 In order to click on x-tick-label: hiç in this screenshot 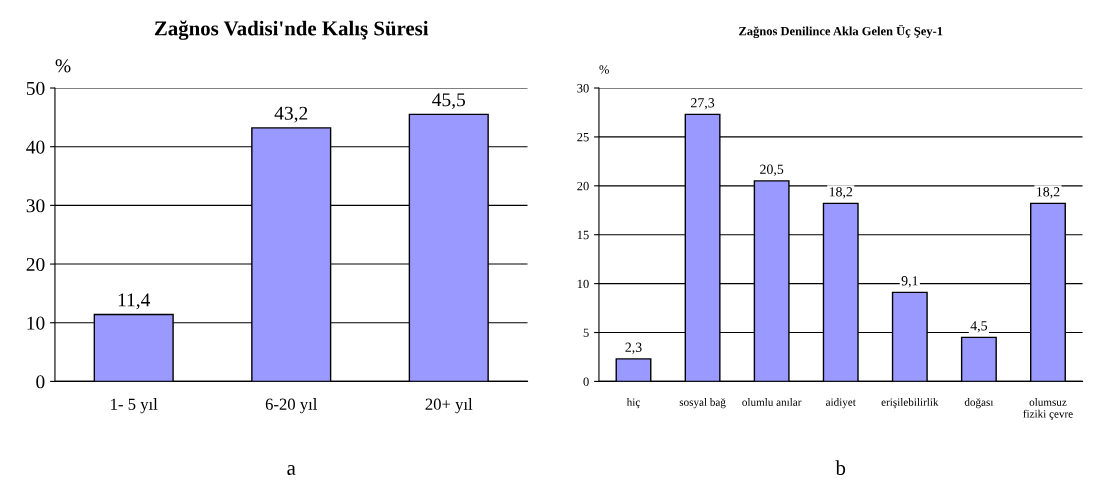, I will do `click(633, 403)`.